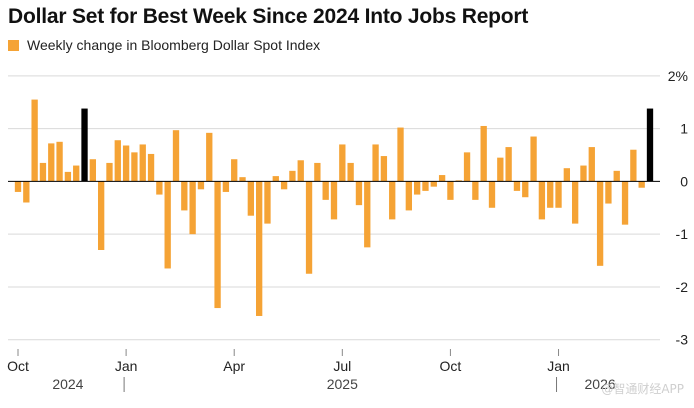  I want to click on x-tick-label-2: Apr, so click(234, 366).